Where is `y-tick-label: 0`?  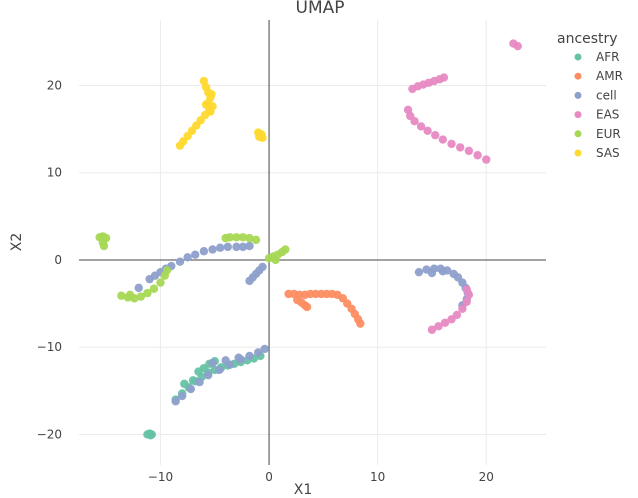
y-tick-label: 0 is located at coordinates (58, 260).